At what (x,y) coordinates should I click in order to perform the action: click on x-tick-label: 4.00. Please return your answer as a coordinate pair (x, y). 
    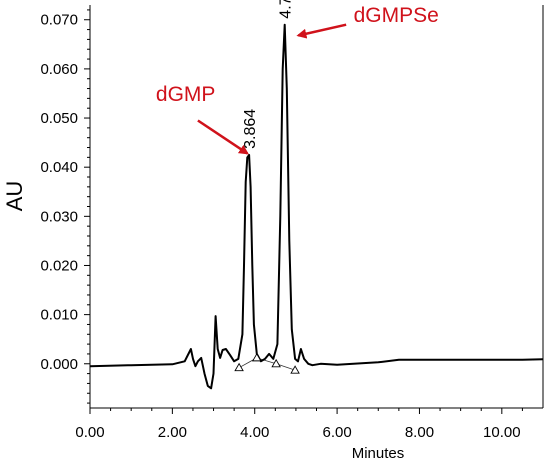
    Looking at the image, I should click on (254, 432).